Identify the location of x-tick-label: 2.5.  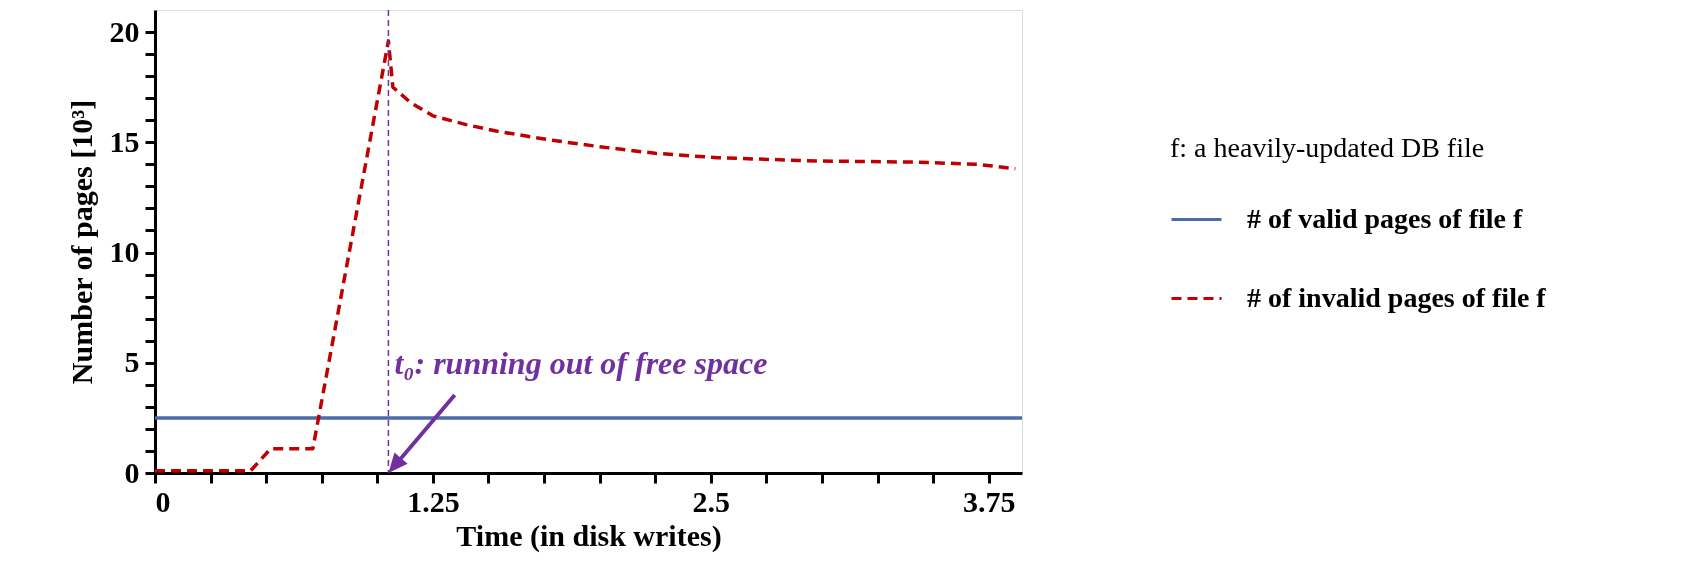
(711, 501).